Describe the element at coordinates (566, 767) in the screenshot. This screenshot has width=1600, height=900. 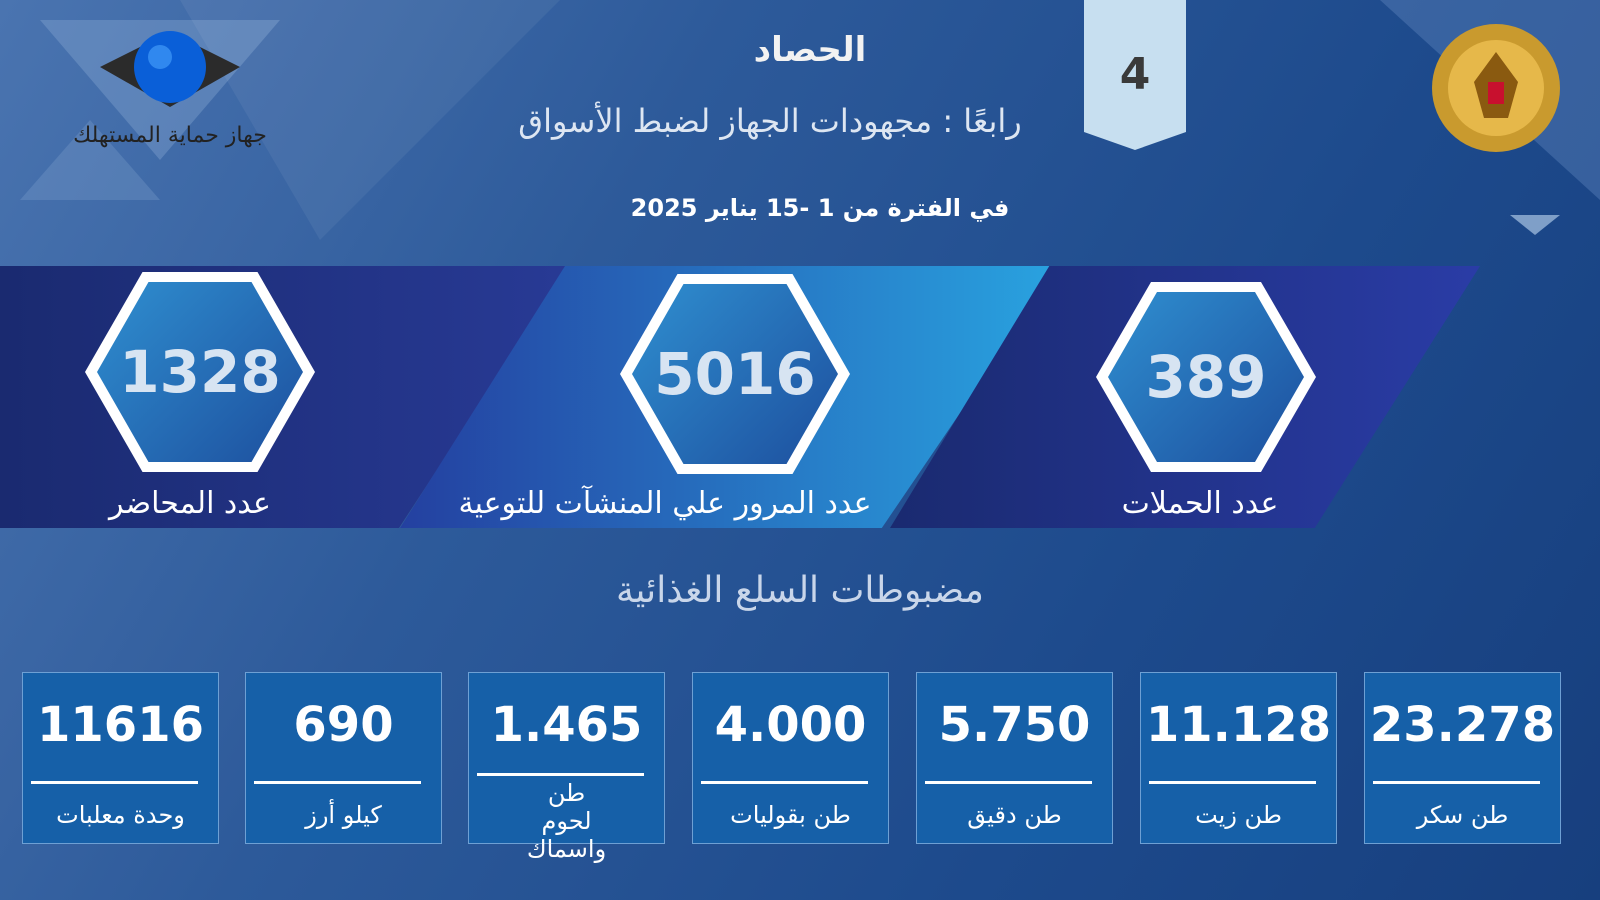
I see `seizure-card-meat-fish: 1.465 طن لحوم واسماك` at that location.